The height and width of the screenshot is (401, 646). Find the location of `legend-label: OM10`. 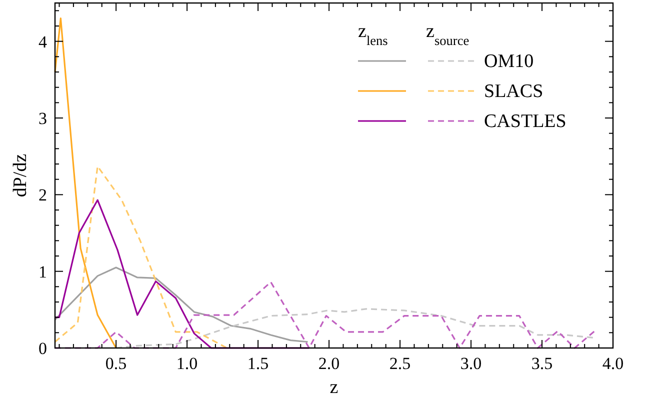

legend-label: OM10 is located at coordinates (509, 61).